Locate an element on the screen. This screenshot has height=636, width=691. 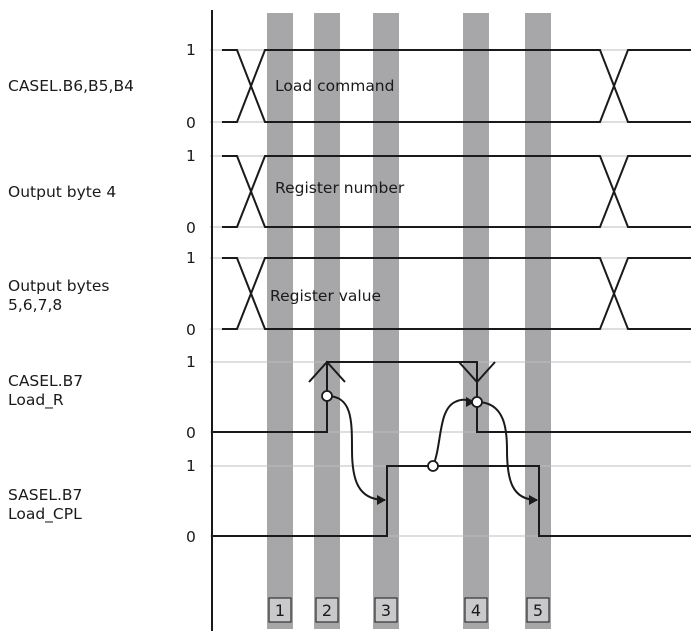
signal-name-sasel-b7: SASEL.B7 is located at coordinates (45, 495).